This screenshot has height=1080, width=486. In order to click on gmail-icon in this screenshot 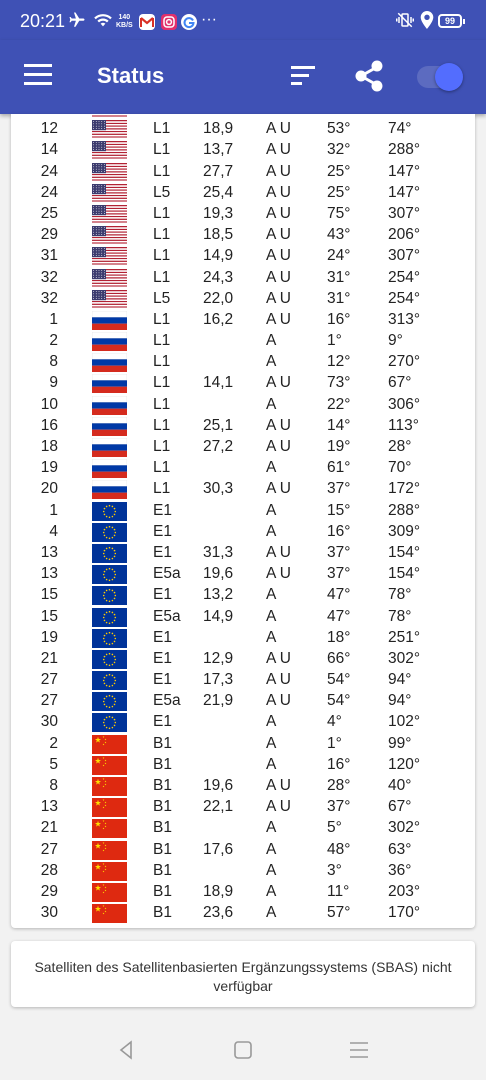, I will do `click(147, 22)`.